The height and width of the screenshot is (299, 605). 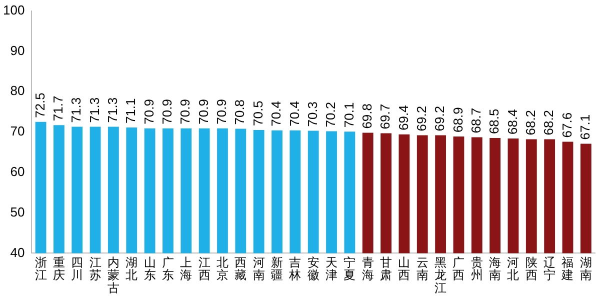 I want to click on data-label: 70.5, so click(x=258, y=113).